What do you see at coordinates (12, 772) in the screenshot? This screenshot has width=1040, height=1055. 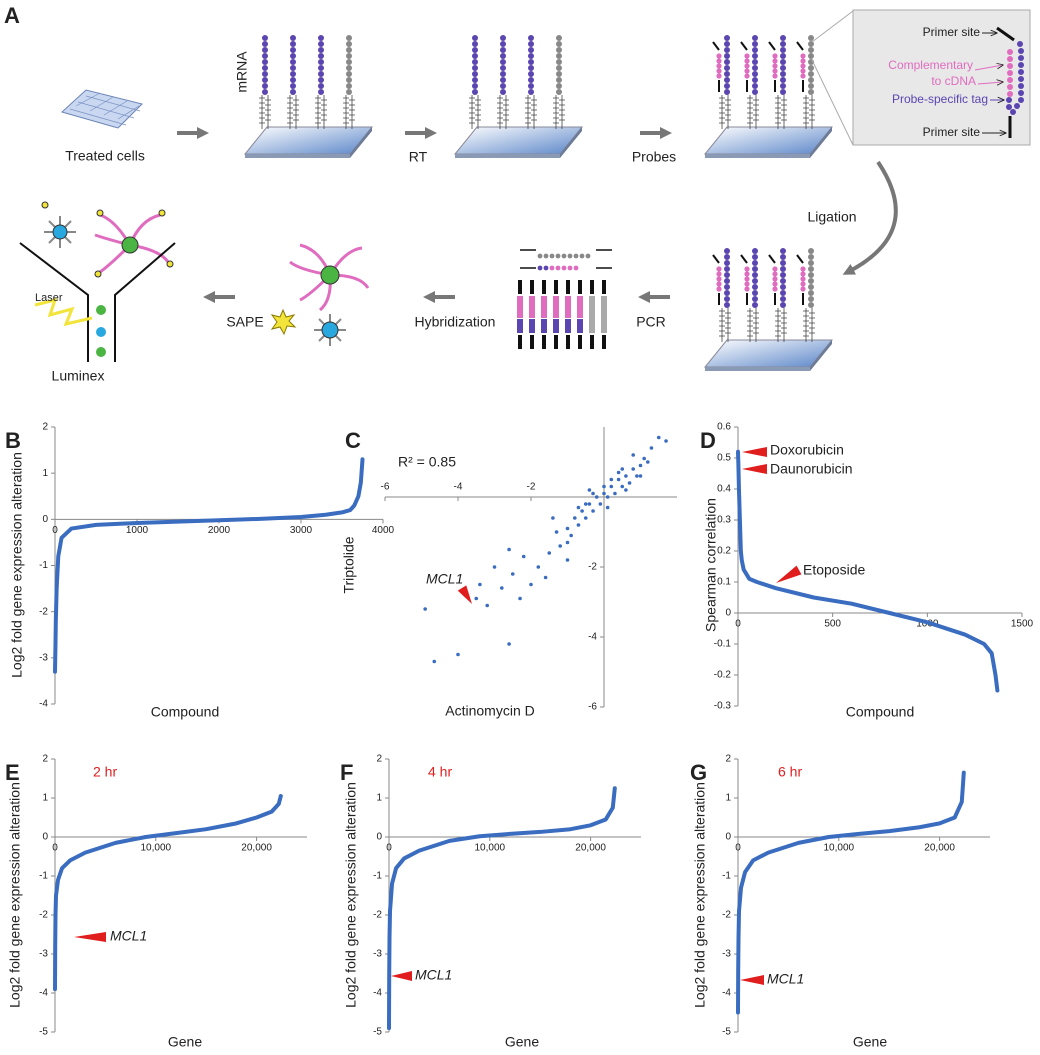 I see `panel-letter: E` at bounding box center [12, 772].